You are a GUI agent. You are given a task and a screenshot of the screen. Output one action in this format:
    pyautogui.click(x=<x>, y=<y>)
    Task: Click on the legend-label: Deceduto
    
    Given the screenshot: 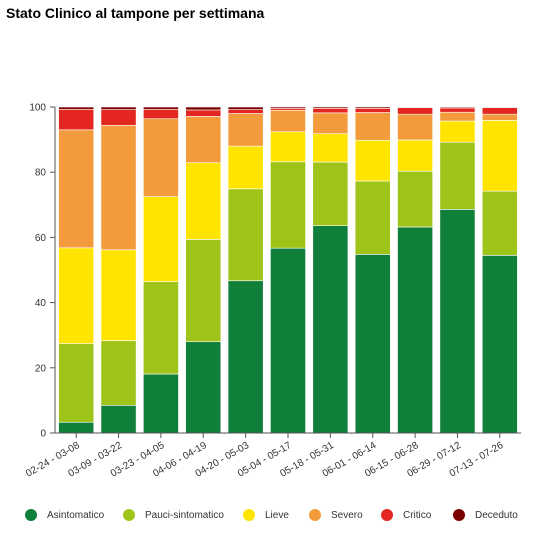 What is the action you would take?
    pyautogui.click(x=496, y=515)
    